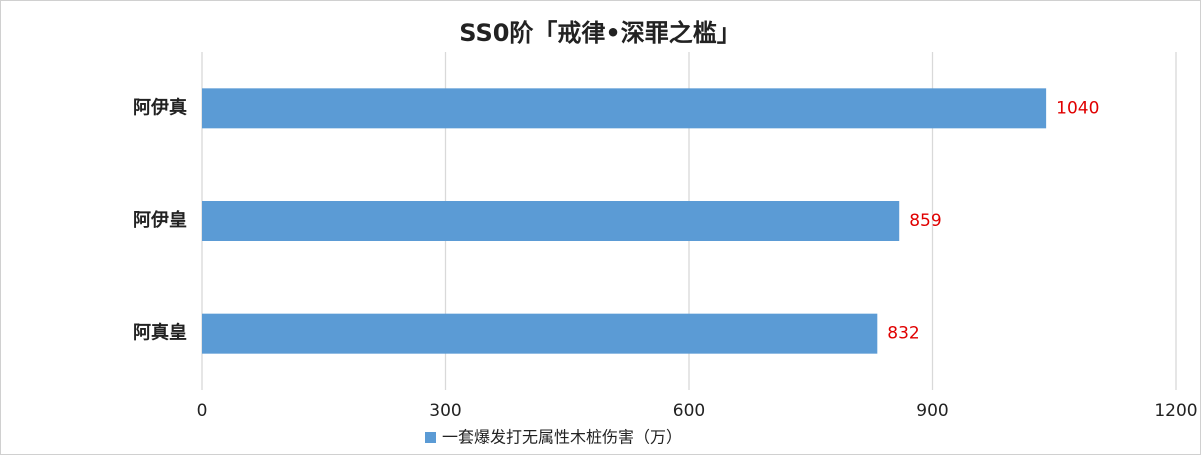 Image resolution: width=1201 pixels, height=455 pixels. What do you see at coordinates (160, 220) in the screenshot?
I see `y-tick-label: 阿伊皇` at bounding box center [160, 220].